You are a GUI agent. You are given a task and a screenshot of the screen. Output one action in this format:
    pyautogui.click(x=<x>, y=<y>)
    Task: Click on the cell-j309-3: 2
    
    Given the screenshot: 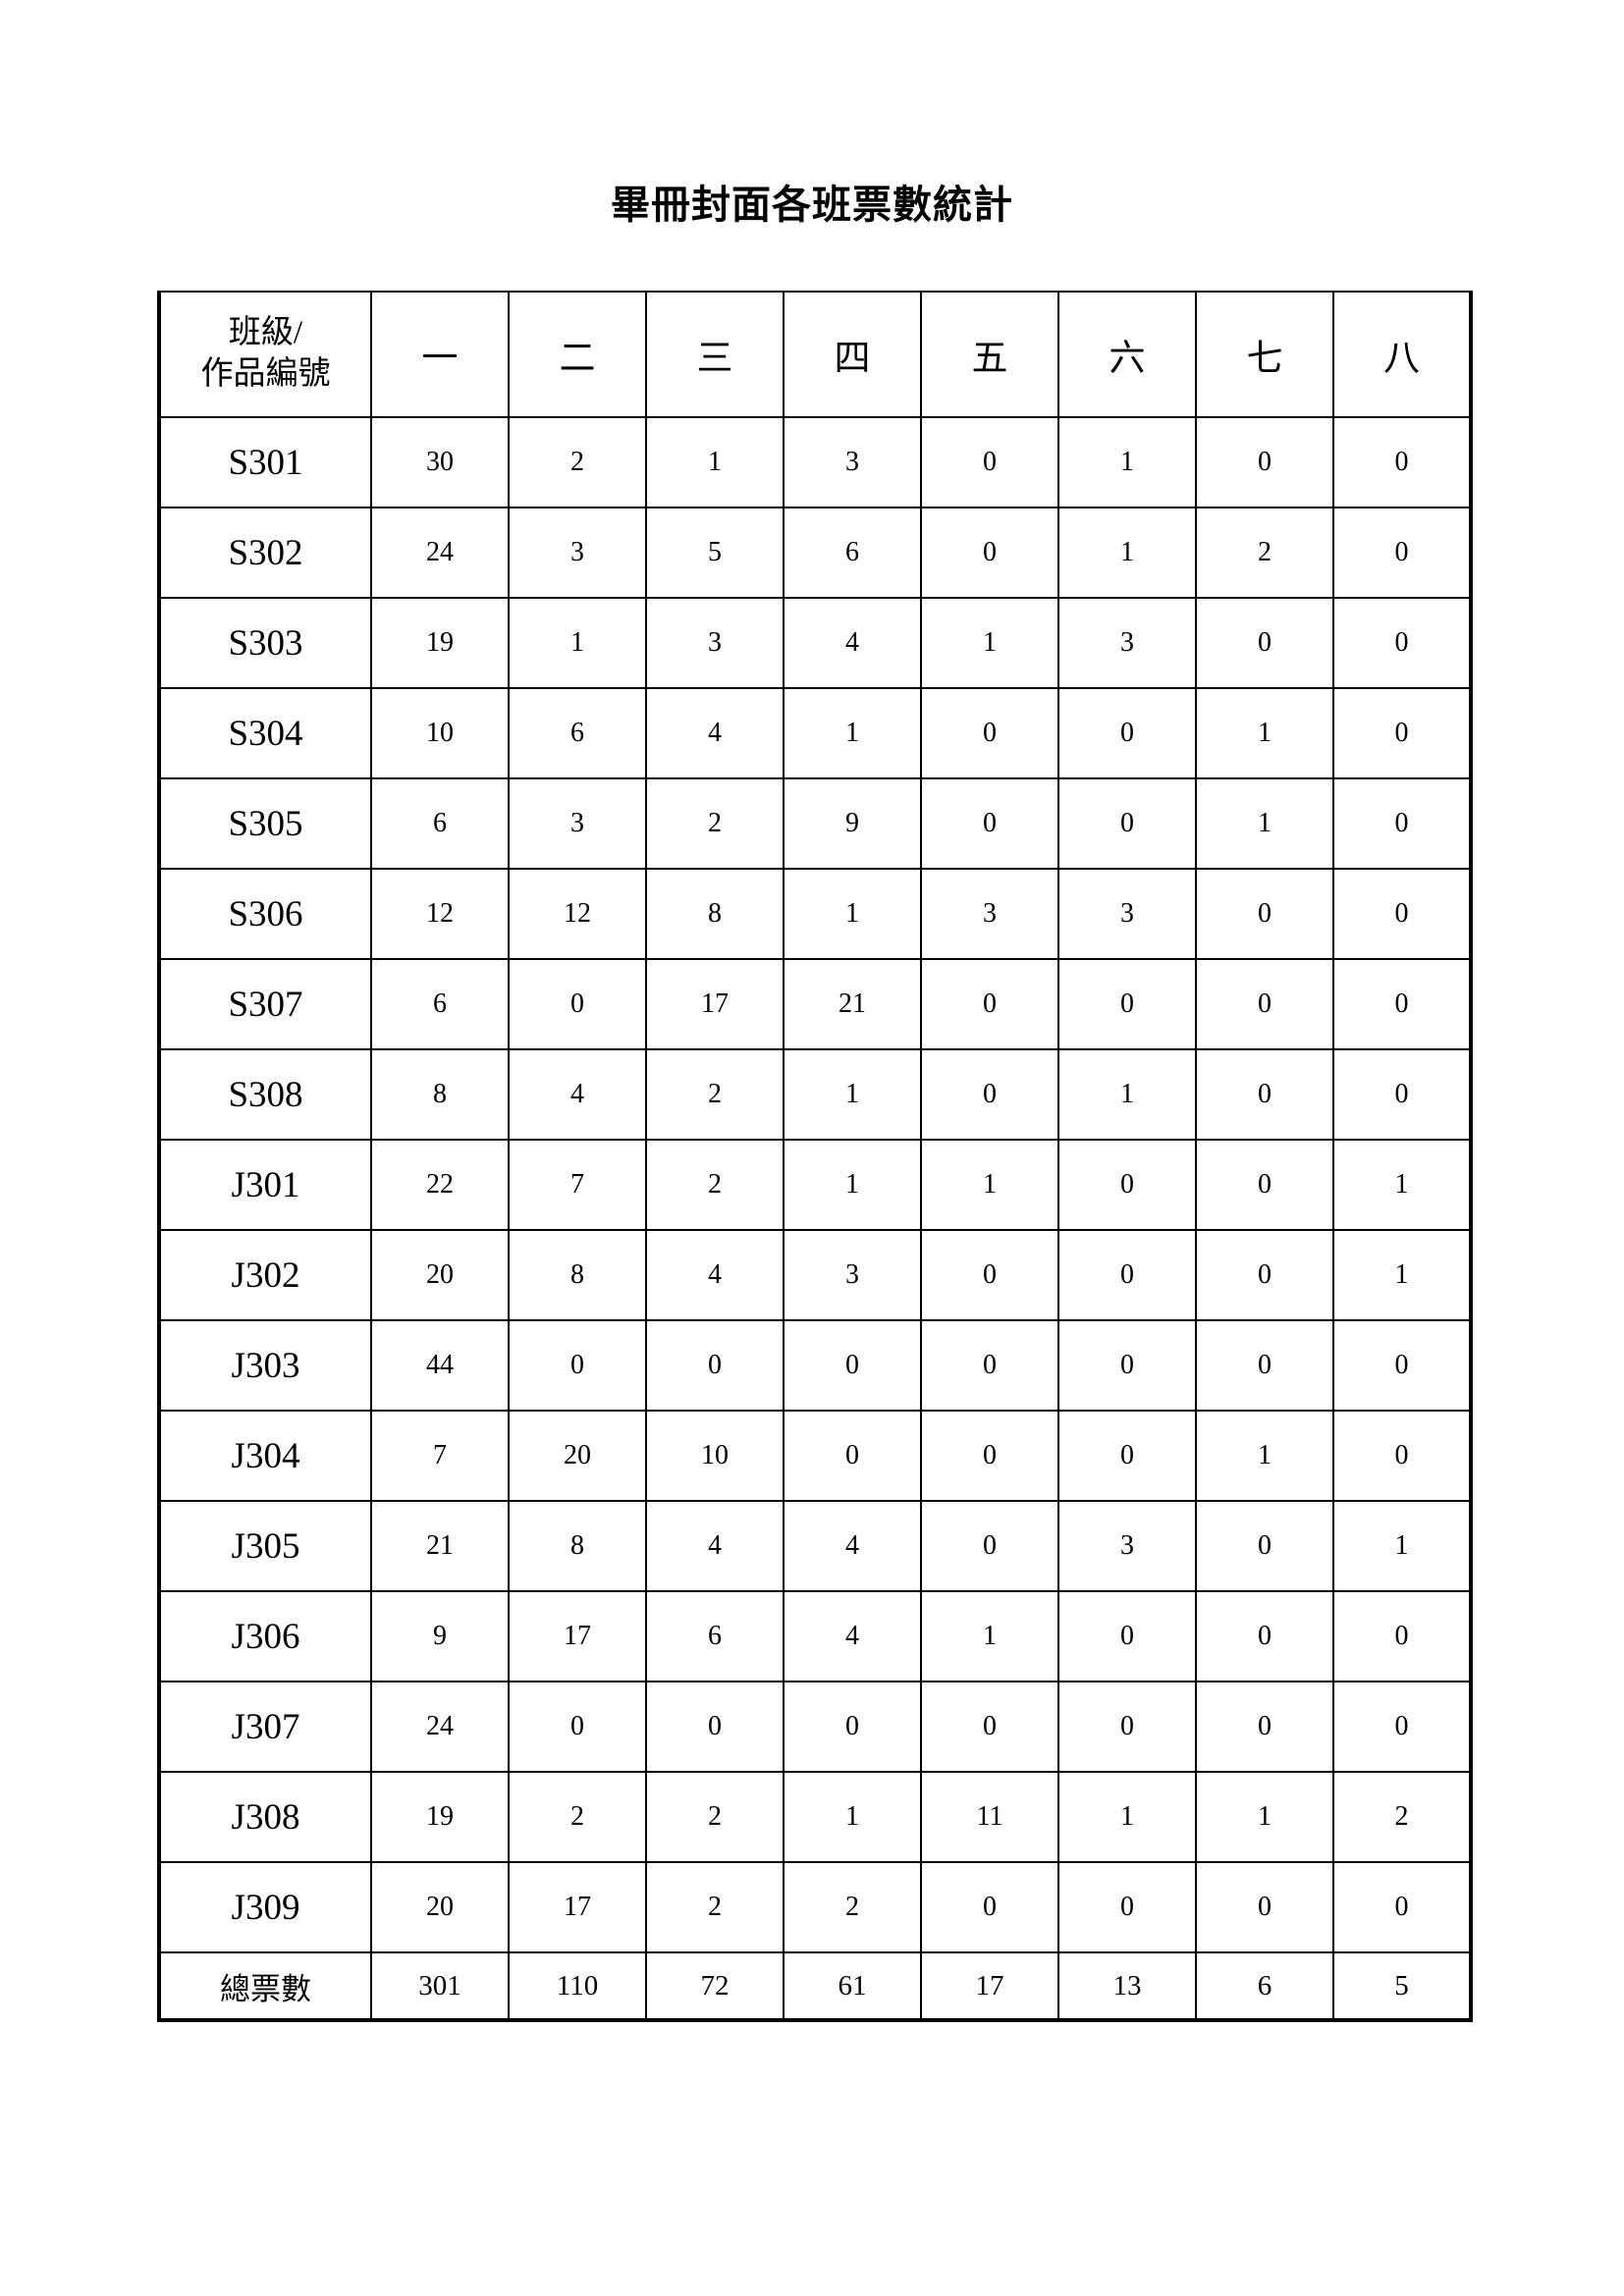 What is the action you would take?
    pyautogui.click(x=715, y=1907)
    